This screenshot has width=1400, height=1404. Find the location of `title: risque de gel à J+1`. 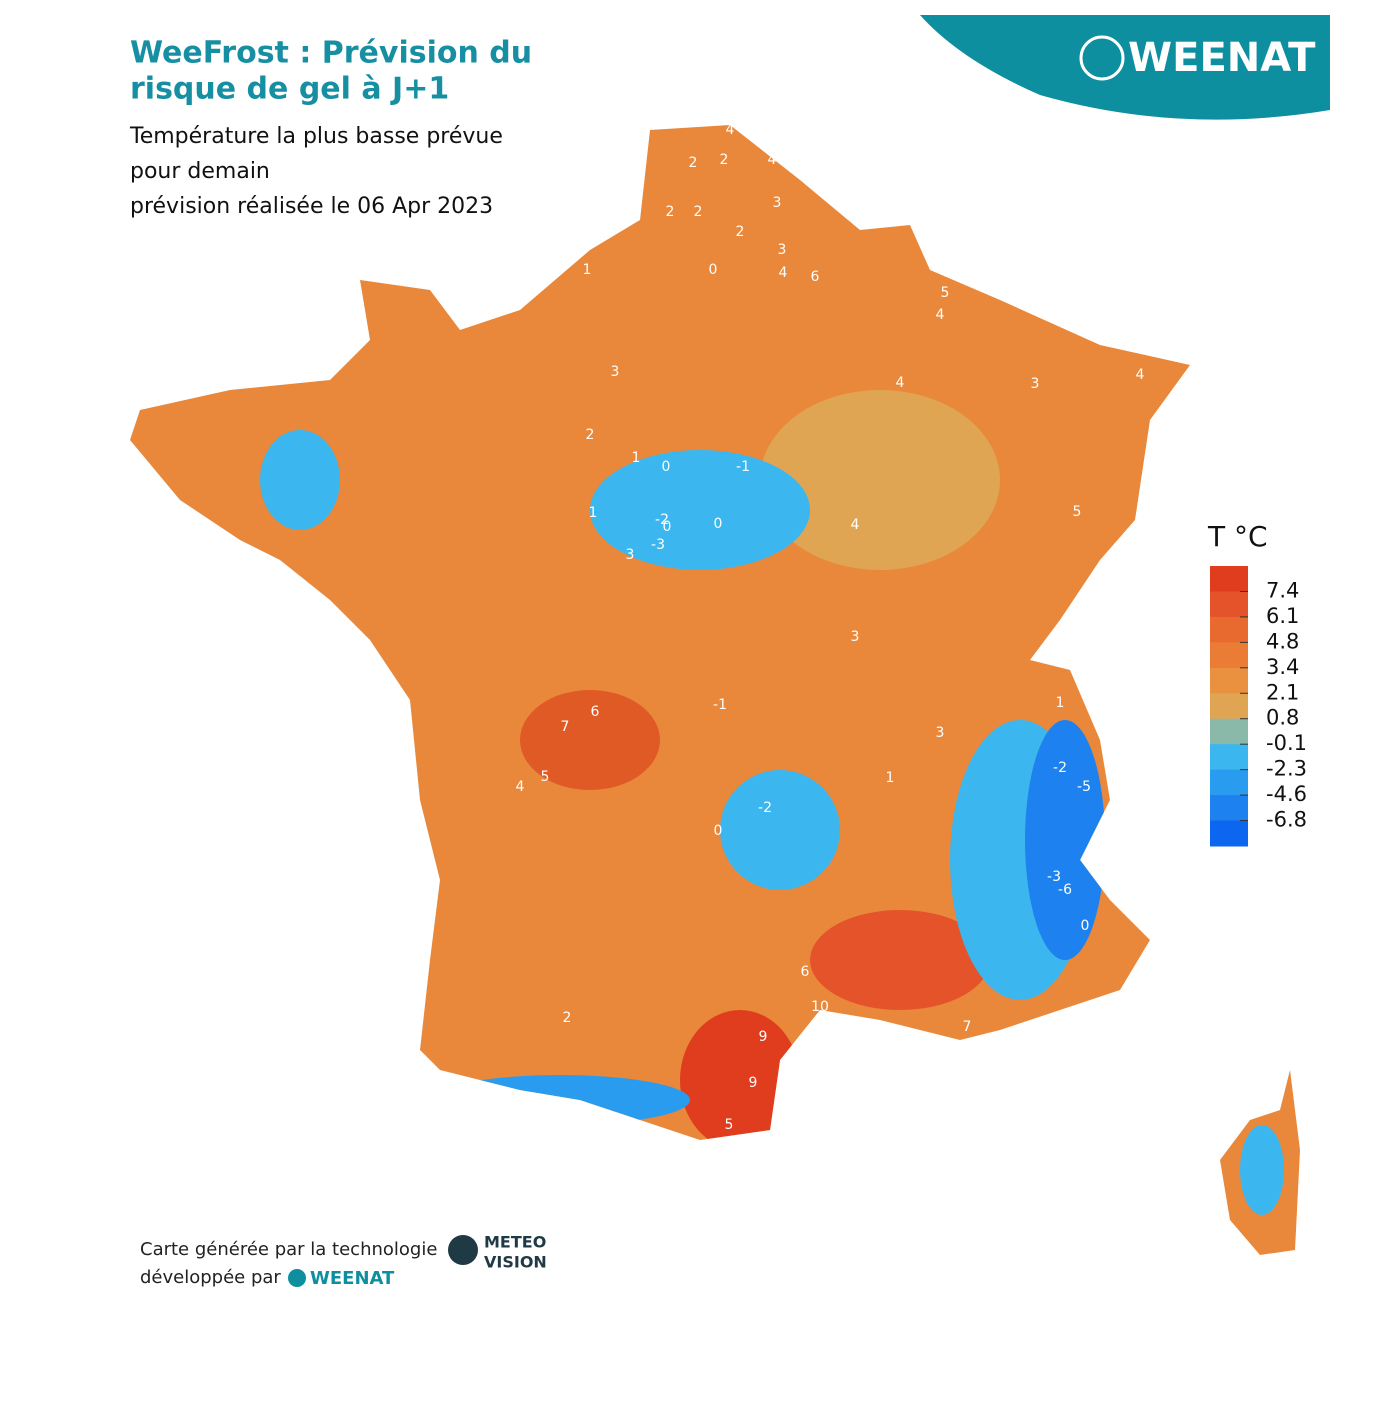

title: risque de gel à J+1 is located at coordinates (289, 89).